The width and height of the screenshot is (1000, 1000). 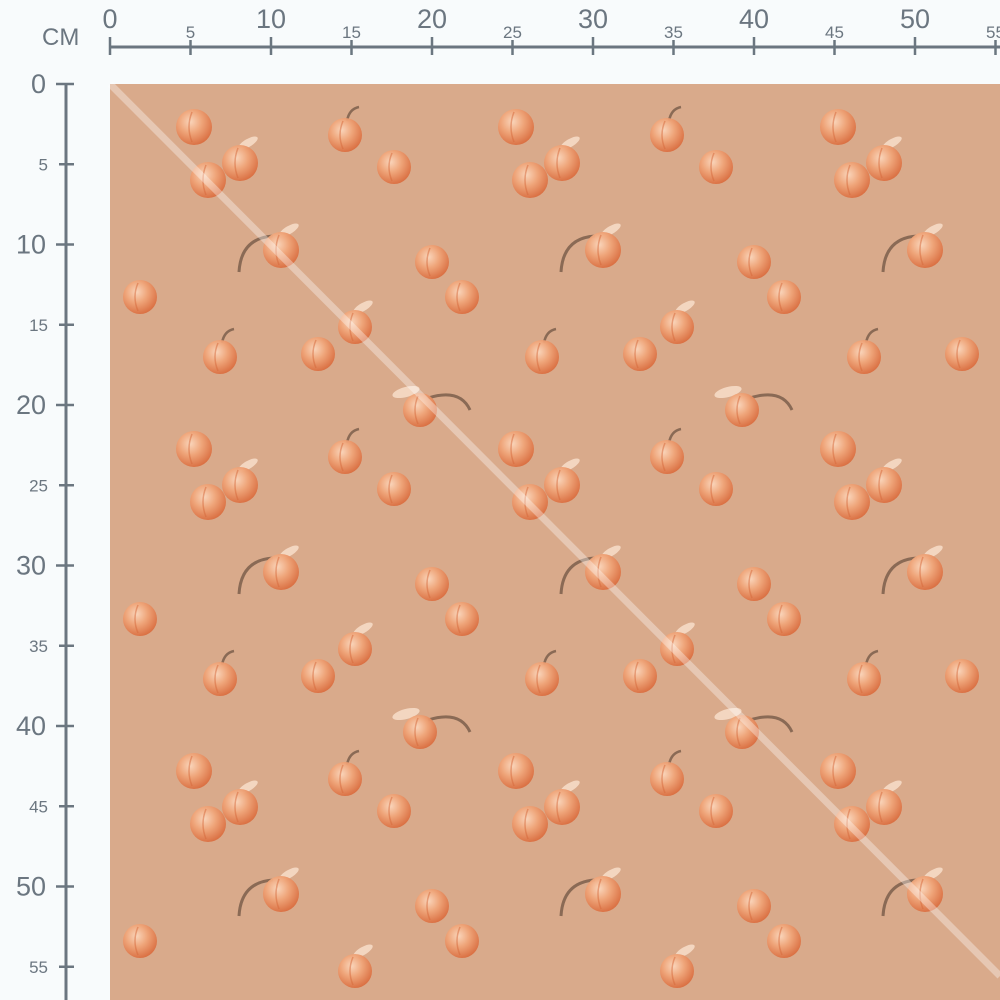 What do you see at coordinates (31, 887) in the screenshot?
I see `ruler-tick-label: 50` at bounding box center [31, 887].